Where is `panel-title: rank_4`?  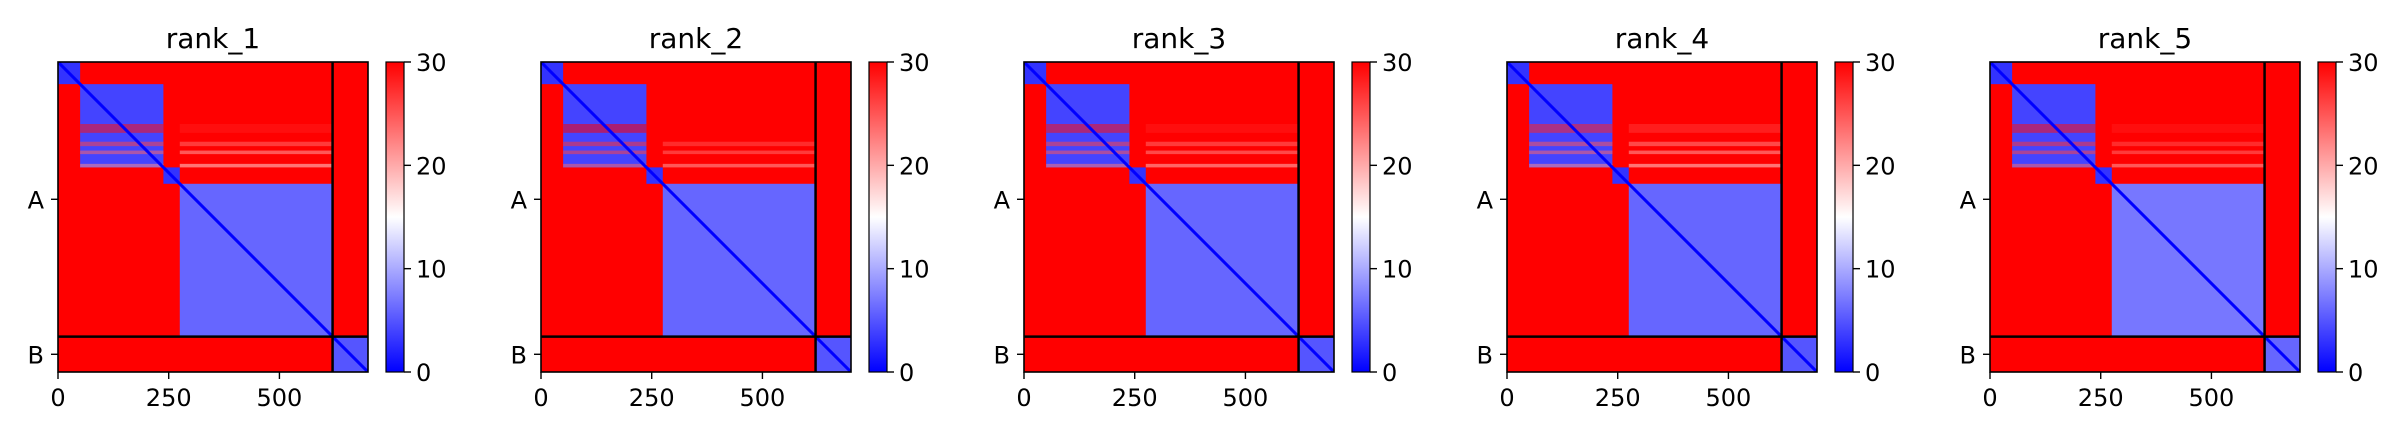
panel-title: rank_4 is located at coordinates (1662, 38).